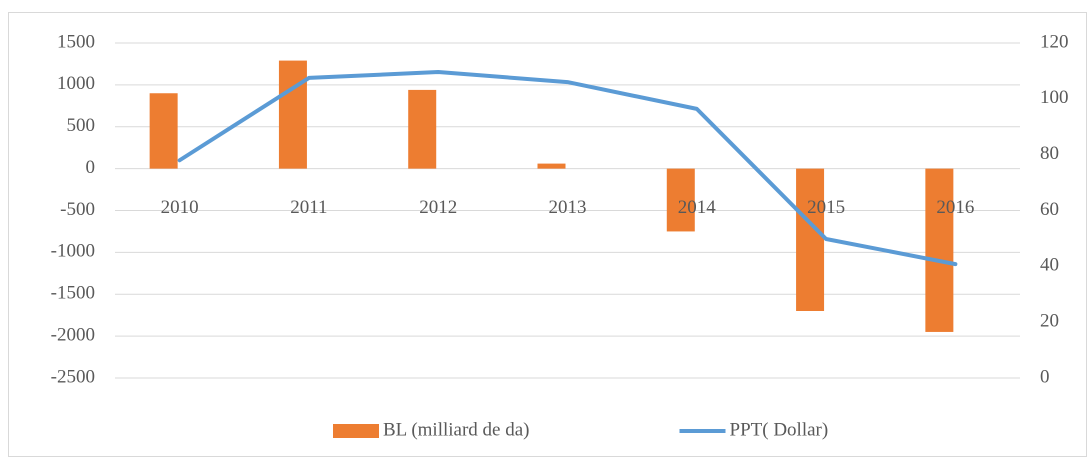  Describe the element at coordinates (438, 207) in the screenshot. I see `x-tick-label: 2012` at that location.